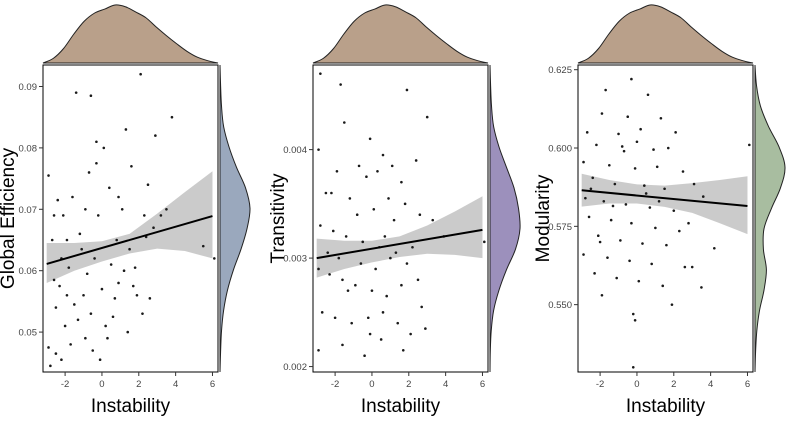 Image resolution: width=790 pixels, height=422 pixels. What do you see at coordinates (560, 149) in the screenshot?
I see `y-tick-label: 0.600` at bounding box center [560, 149].